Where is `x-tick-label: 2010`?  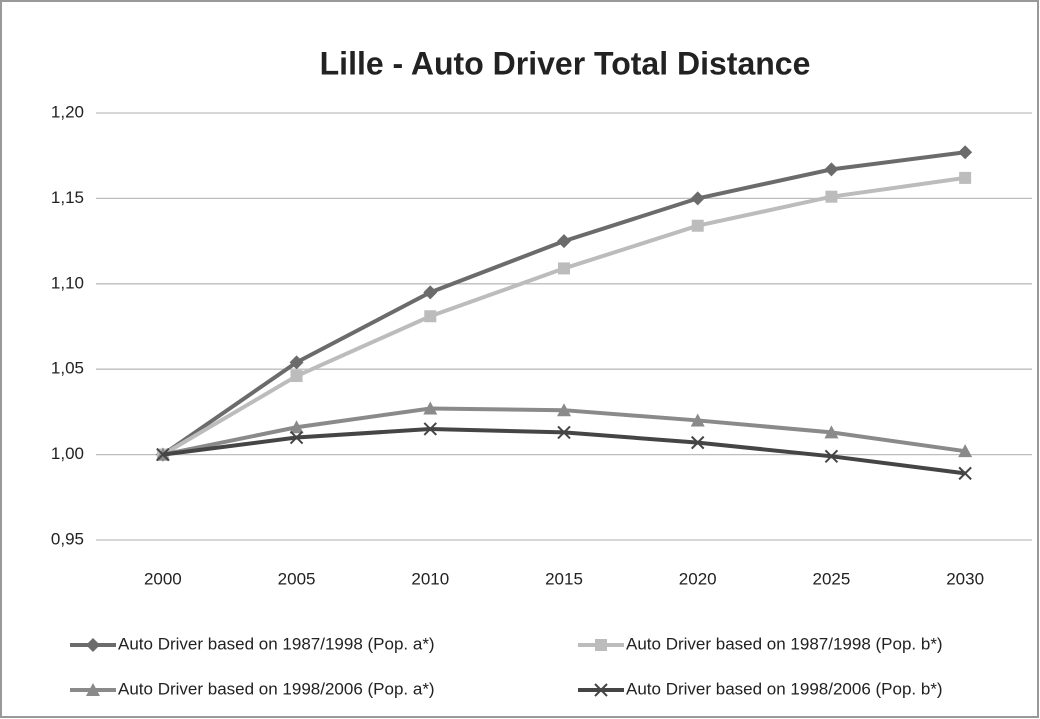 x-tick-label: 2010 is located at coordinates (430, 578).